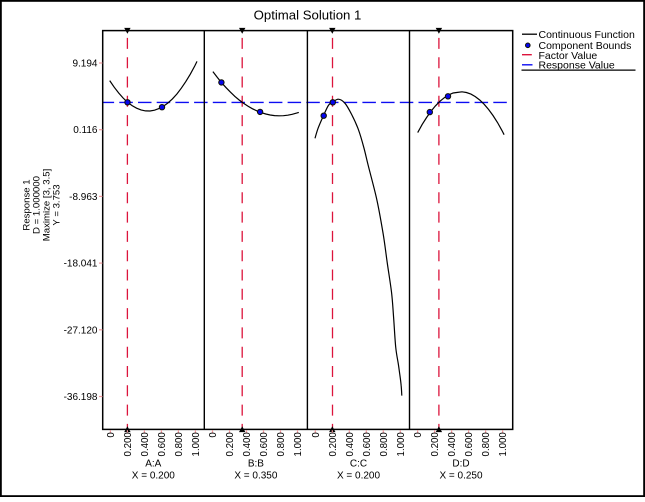 The image size is (645, 502). I want to click on svg-text: Optimal Solution 1, so click(308, 15).